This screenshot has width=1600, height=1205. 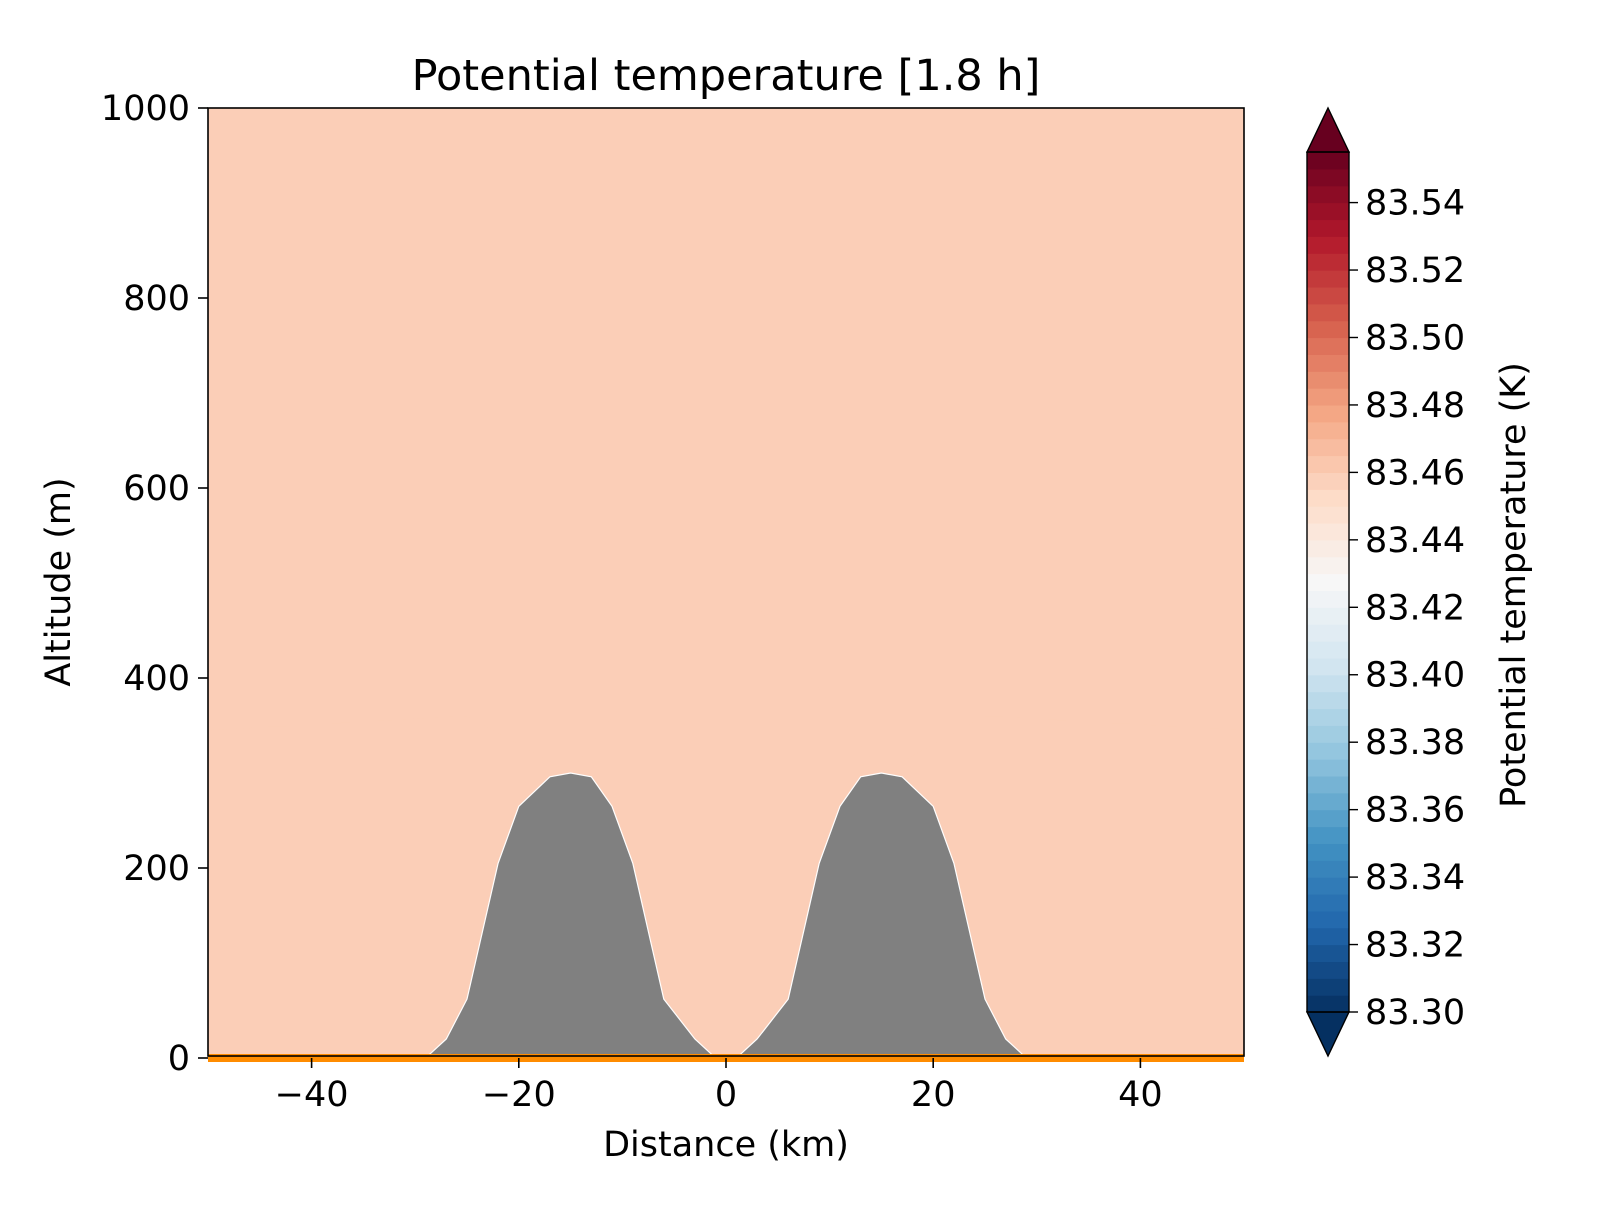 I want to click on x-tick-label: −20, so click(x=519, y=1095).